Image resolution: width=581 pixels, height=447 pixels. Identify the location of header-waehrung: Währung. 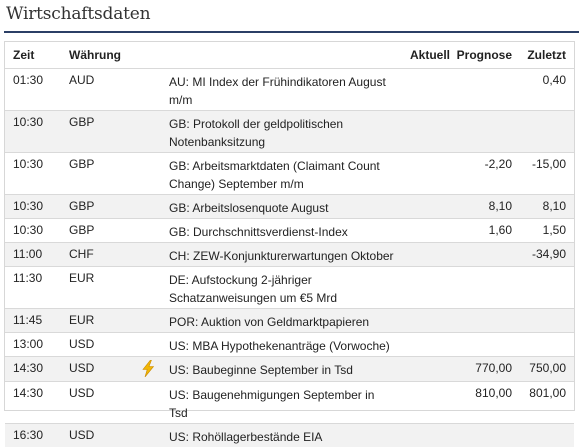
(101, 55).